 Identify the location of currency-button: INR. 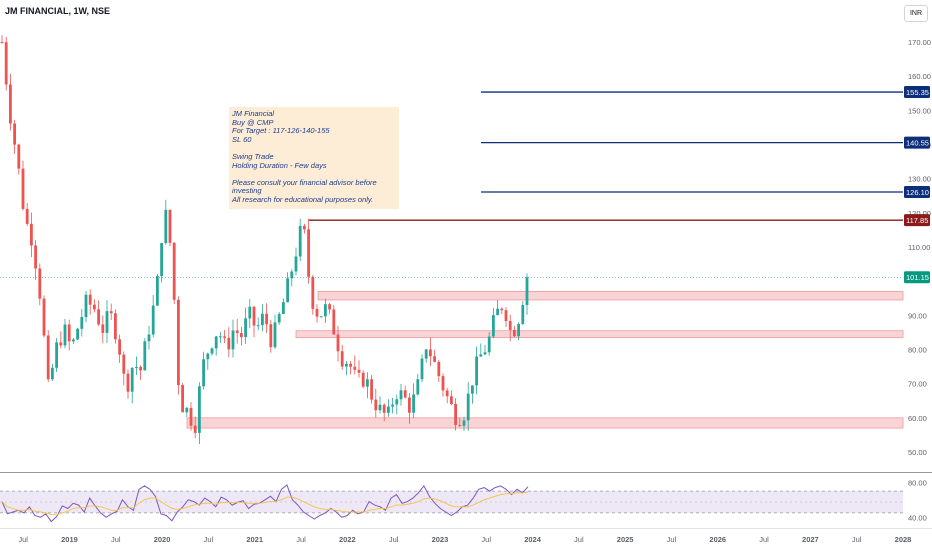
(916, 13).